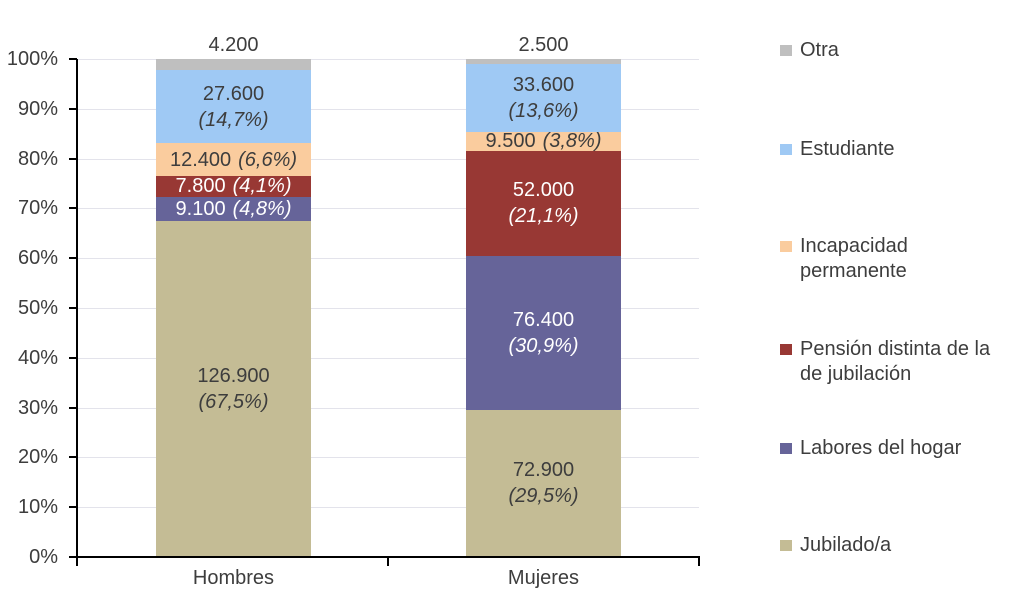  Describe the element at coordinates (543, 496) in the screenshot. I see `segment-percent: (29,5%)` at that location.